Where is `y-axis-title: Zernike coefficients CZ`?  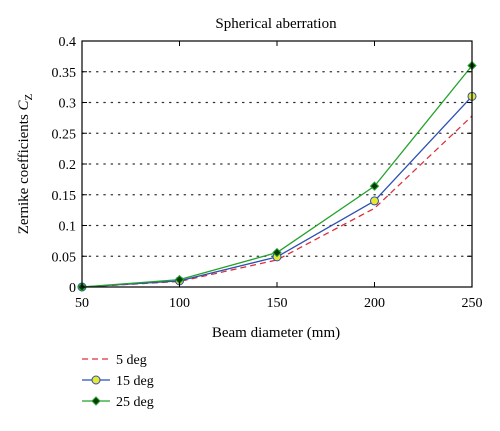 y-axis-title: Zernike coefficients CZ is located at coordinates (25, 163).